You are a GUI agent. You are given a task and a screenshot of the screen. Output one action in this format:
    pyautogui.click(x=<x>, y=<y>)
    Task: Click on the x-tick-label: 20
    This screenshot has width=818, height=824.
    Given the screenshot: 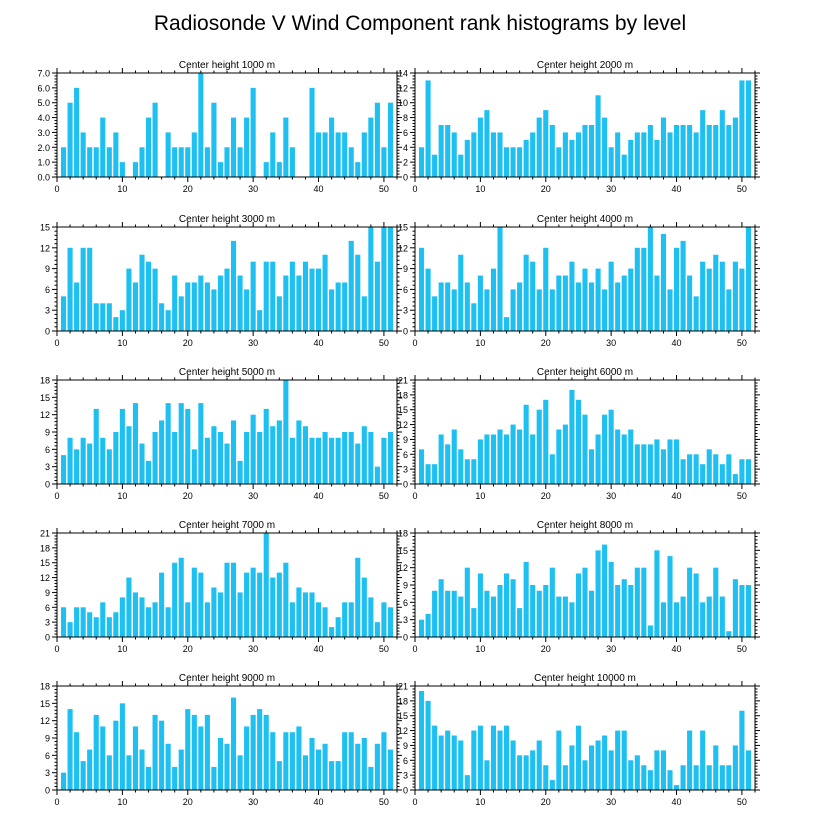 What is the action you would take?
    pyautogui.click(x=546, y=802)
    